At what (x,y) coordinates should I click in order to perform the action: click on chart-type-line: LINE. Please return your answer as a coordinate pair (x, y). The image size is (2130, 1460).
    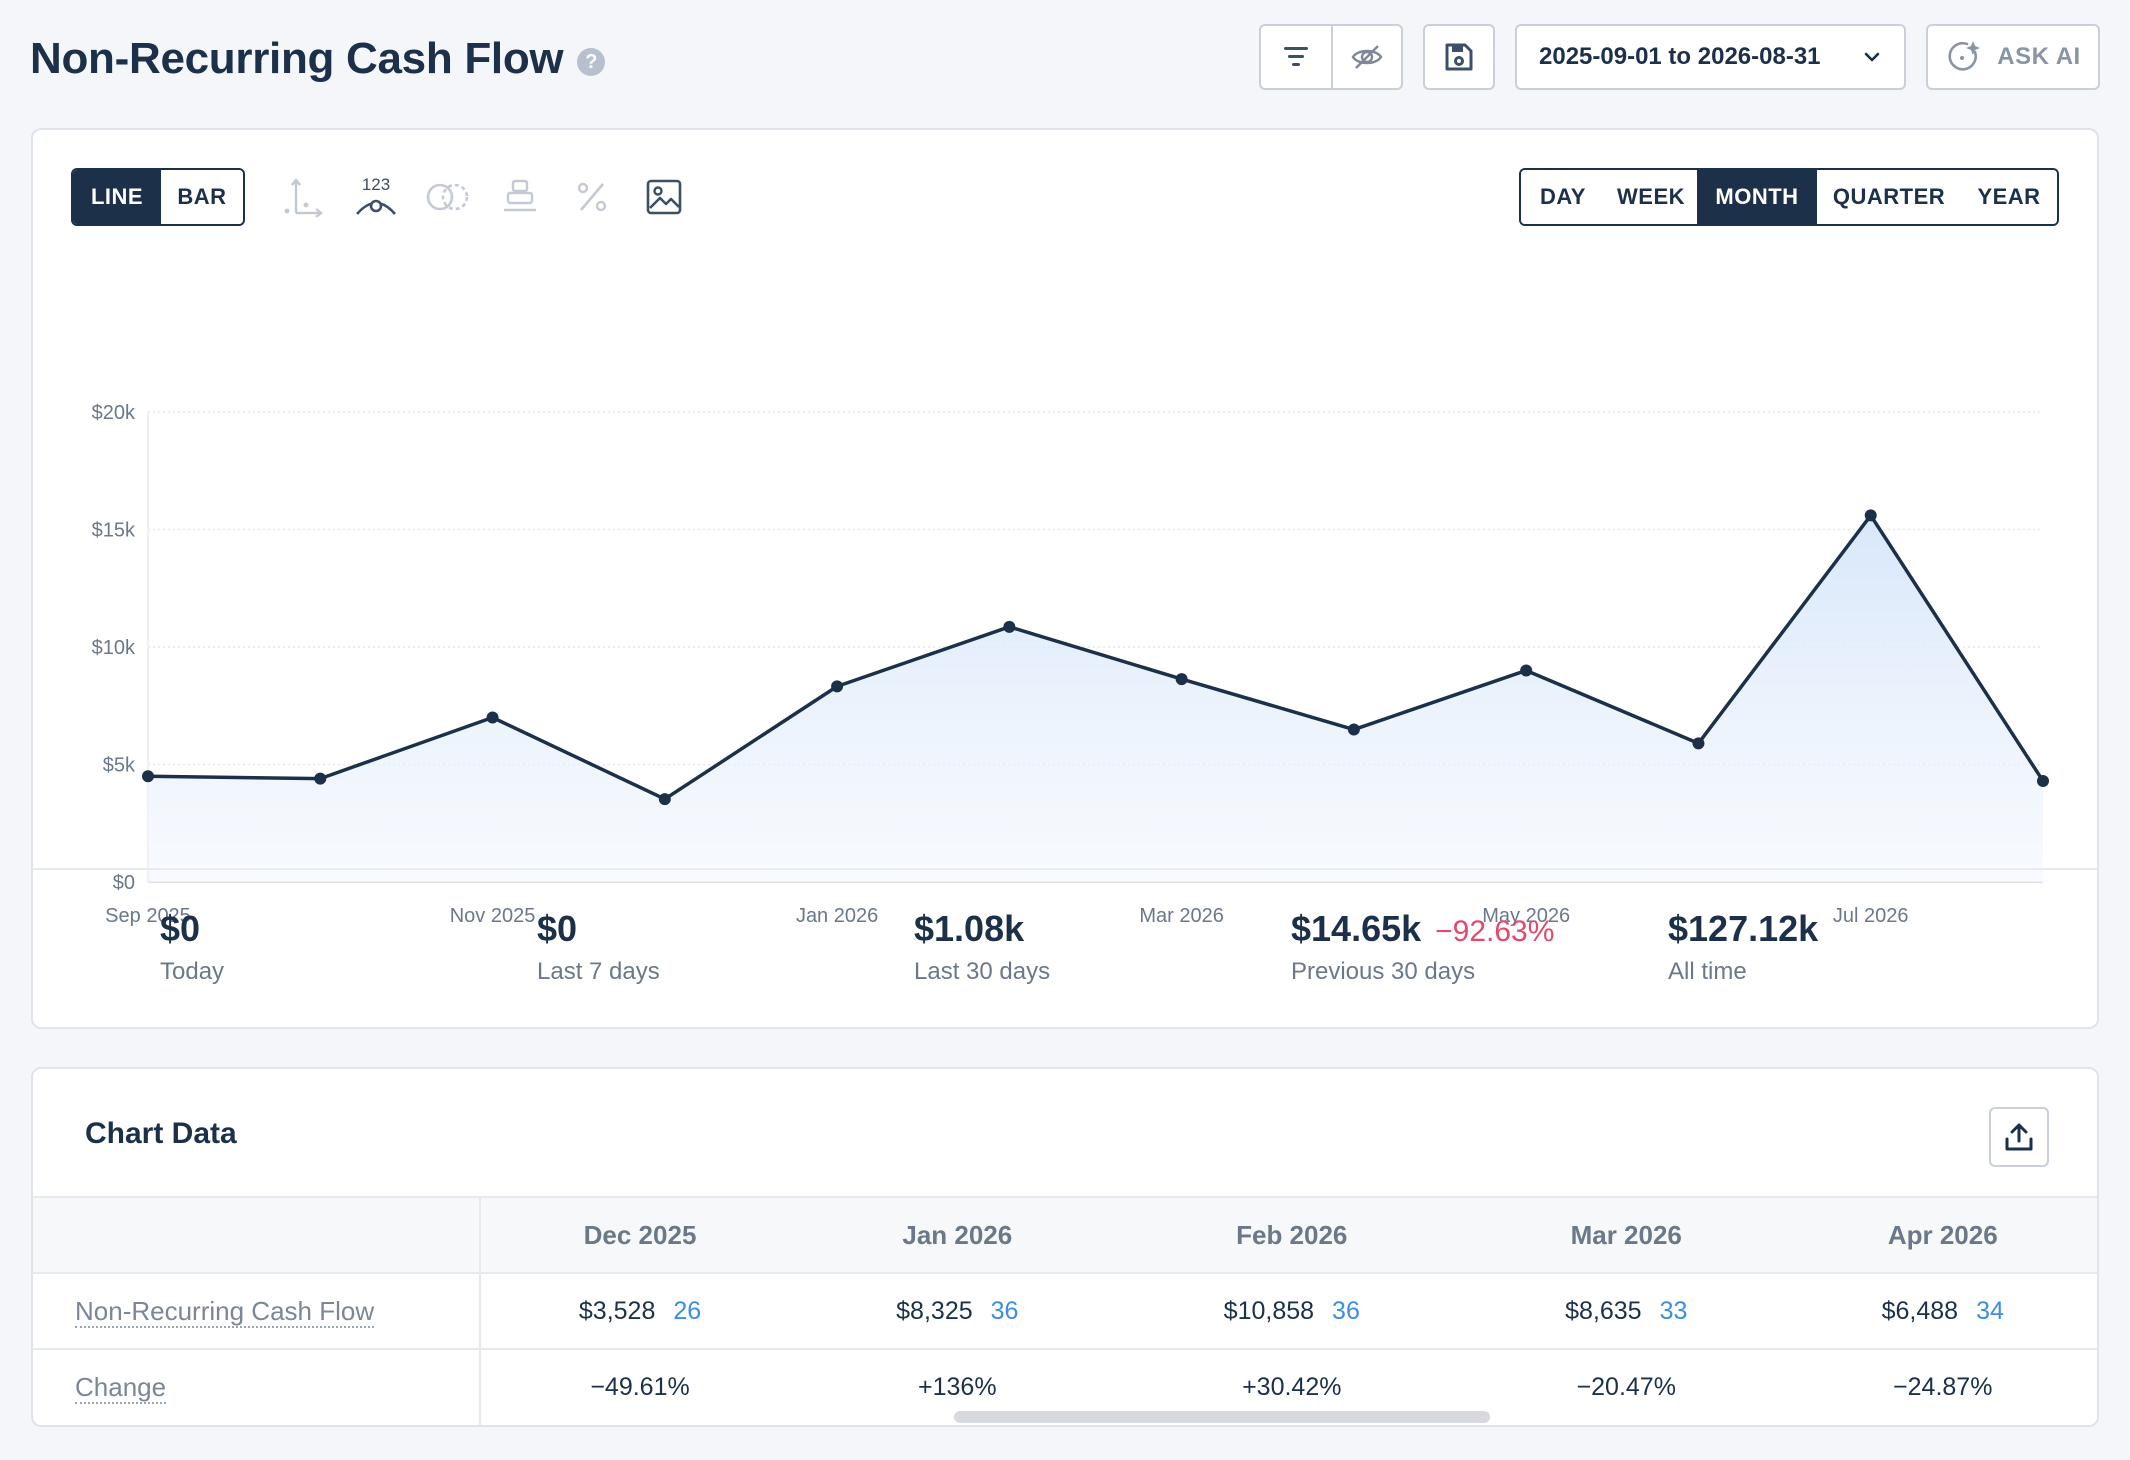
    Looking at the image, I should click on (117, 197).